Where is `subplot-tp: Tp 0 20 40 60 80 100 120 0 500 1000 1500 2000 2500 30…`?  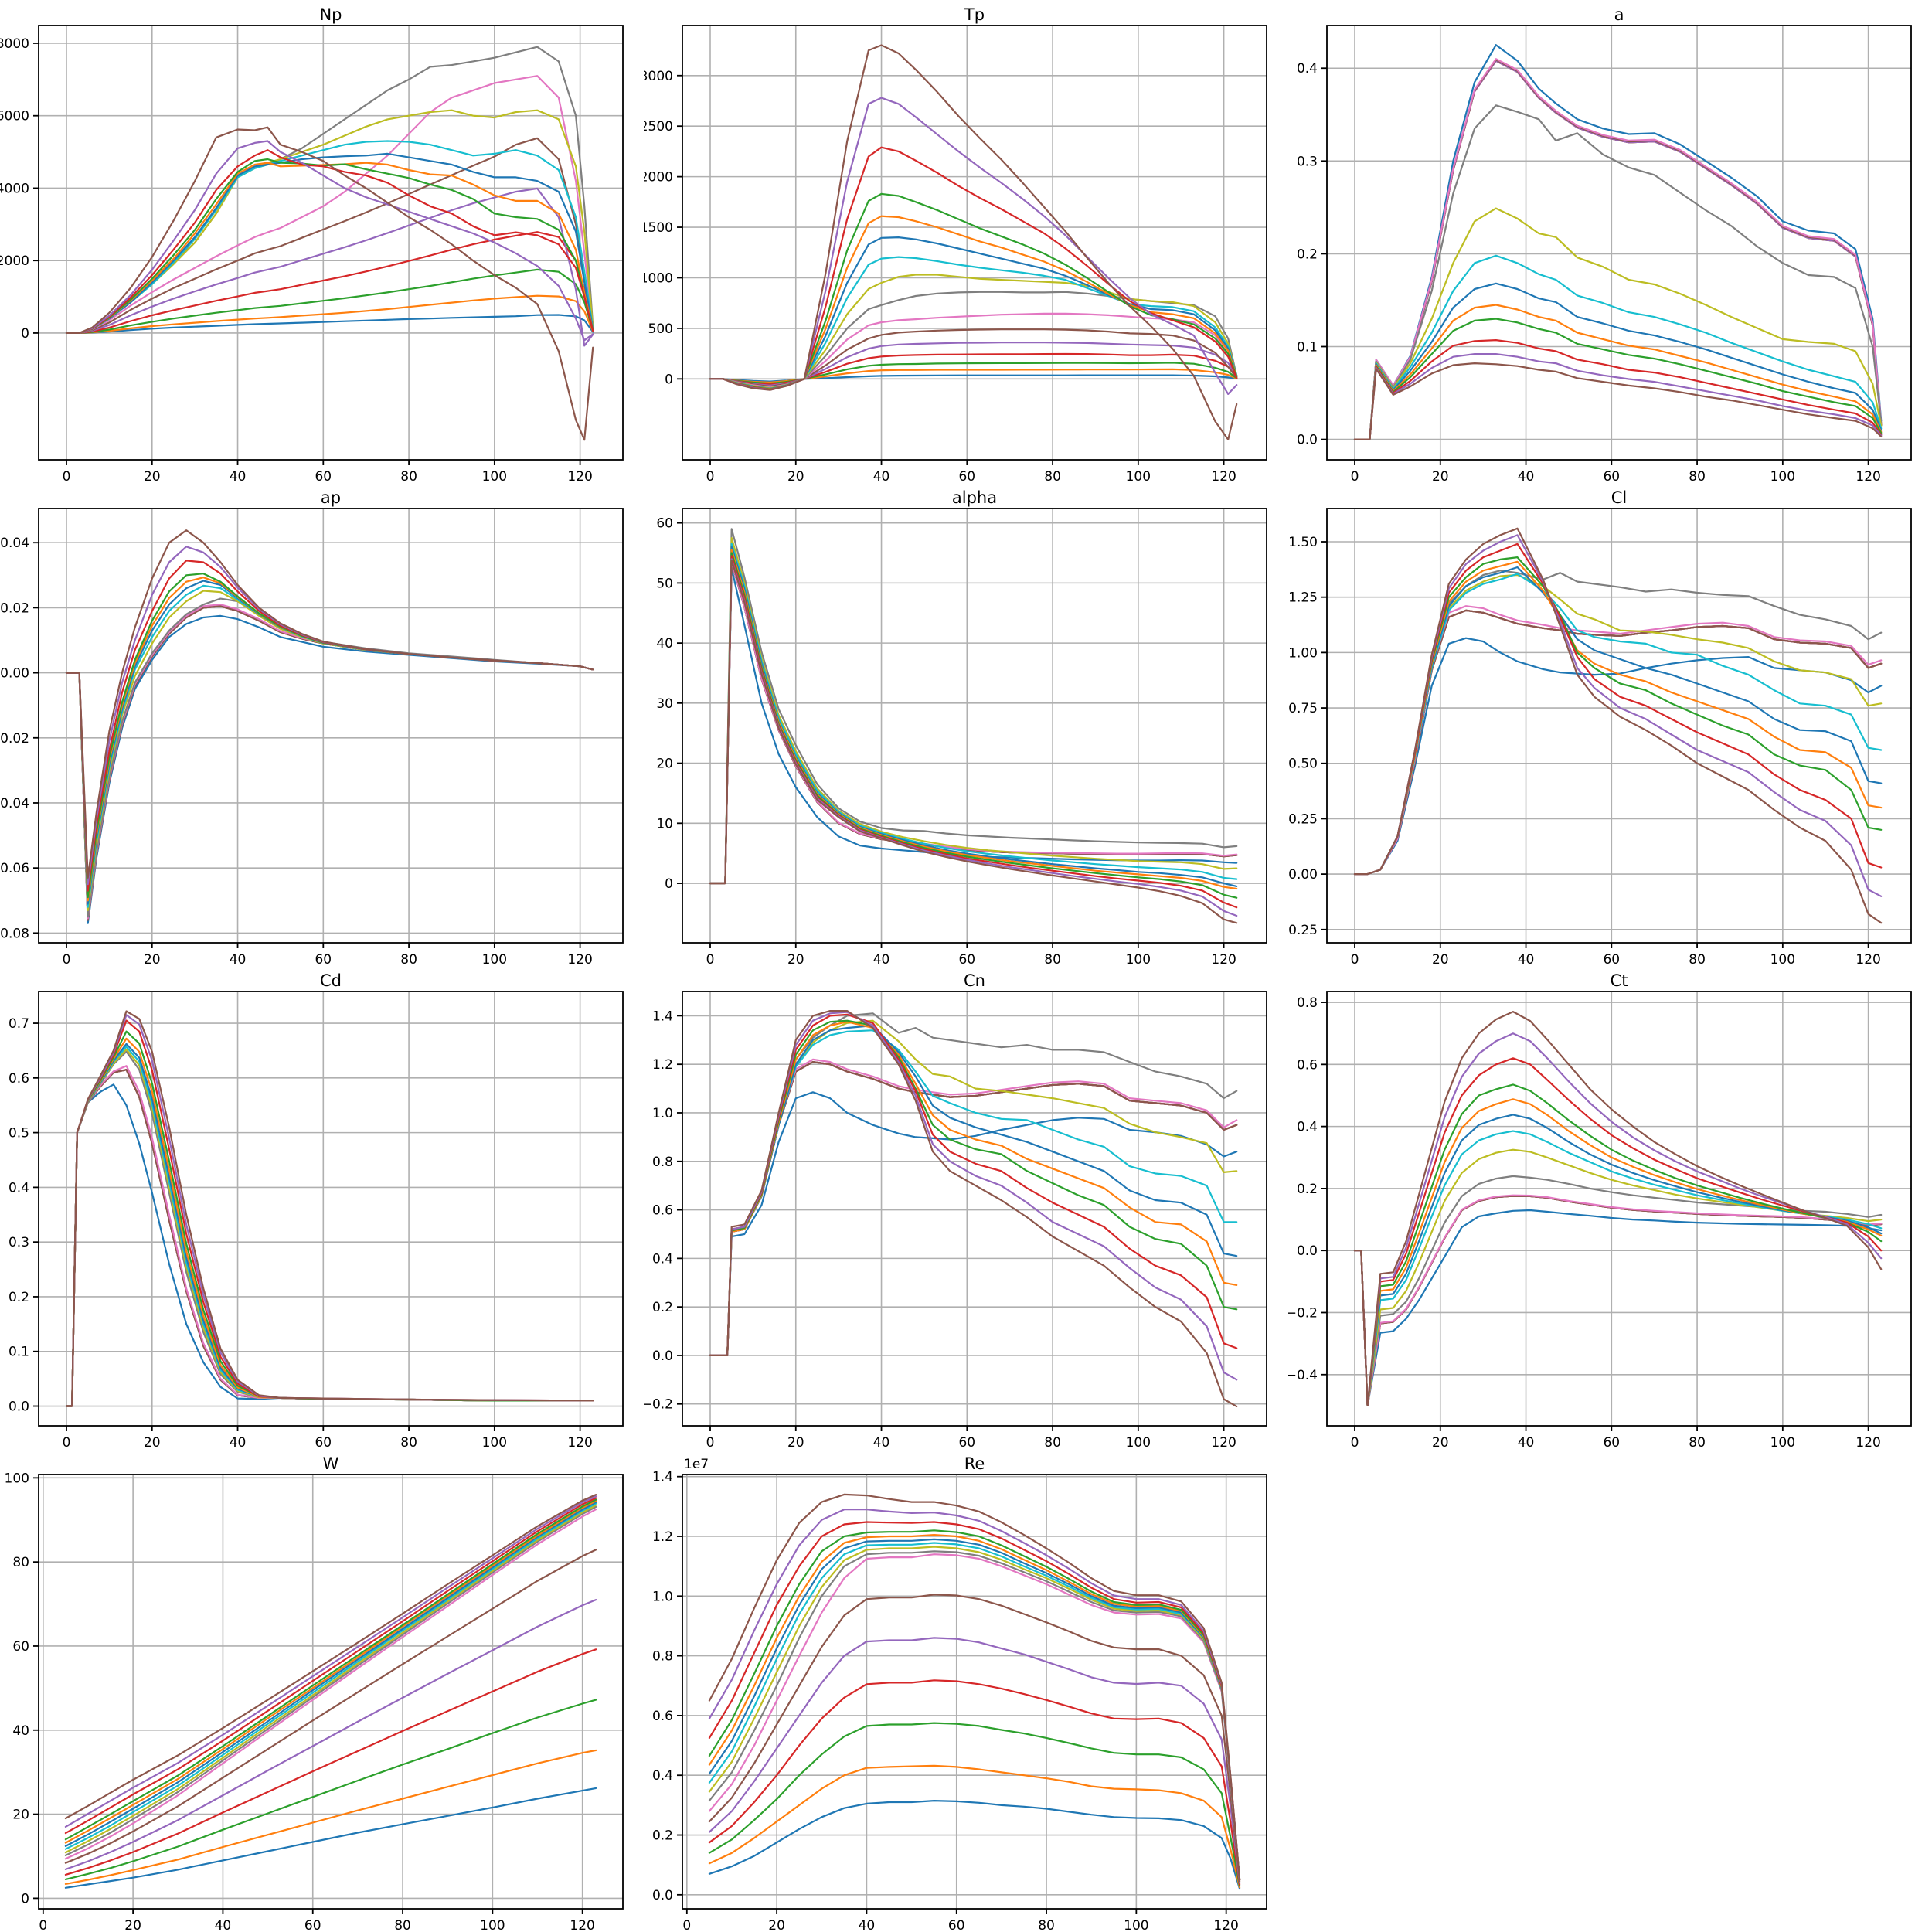 subplot-tp: Tp 0 20 40 60 80 100 120 0 500 1000 1500 2000 2500 30… is located at coordinates (965, 241).